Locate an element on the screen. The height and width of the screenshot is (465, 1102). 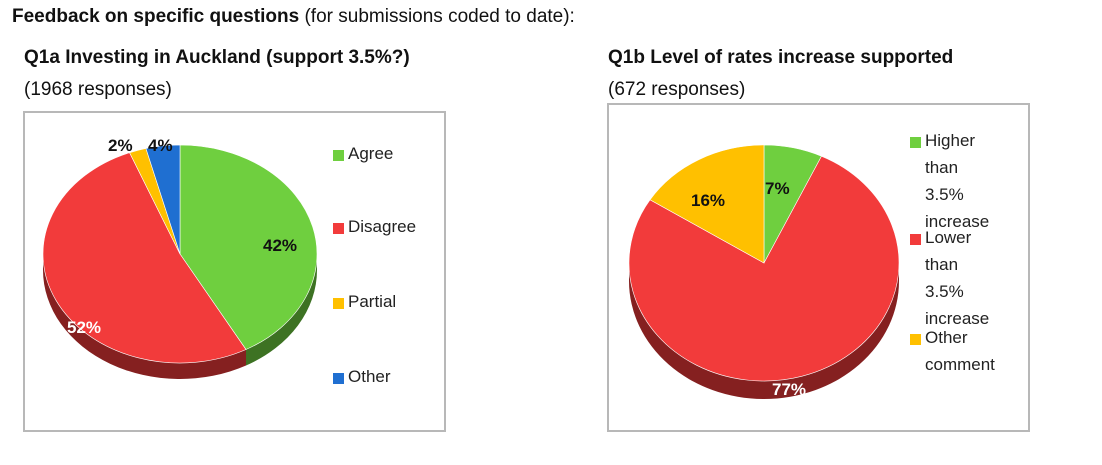
slice-label-2: 77% is located at coordinates (789, 389).